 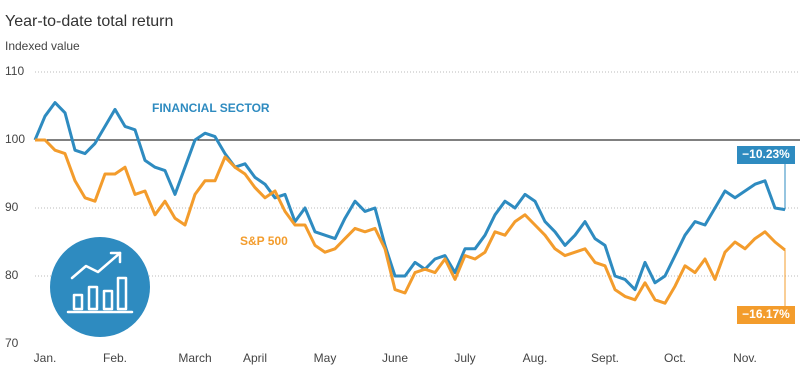 What do you see at coordinates (675, 358) in the screenshot?
I see `x-tick-label: Oct.` at bounding box center [675, 358].